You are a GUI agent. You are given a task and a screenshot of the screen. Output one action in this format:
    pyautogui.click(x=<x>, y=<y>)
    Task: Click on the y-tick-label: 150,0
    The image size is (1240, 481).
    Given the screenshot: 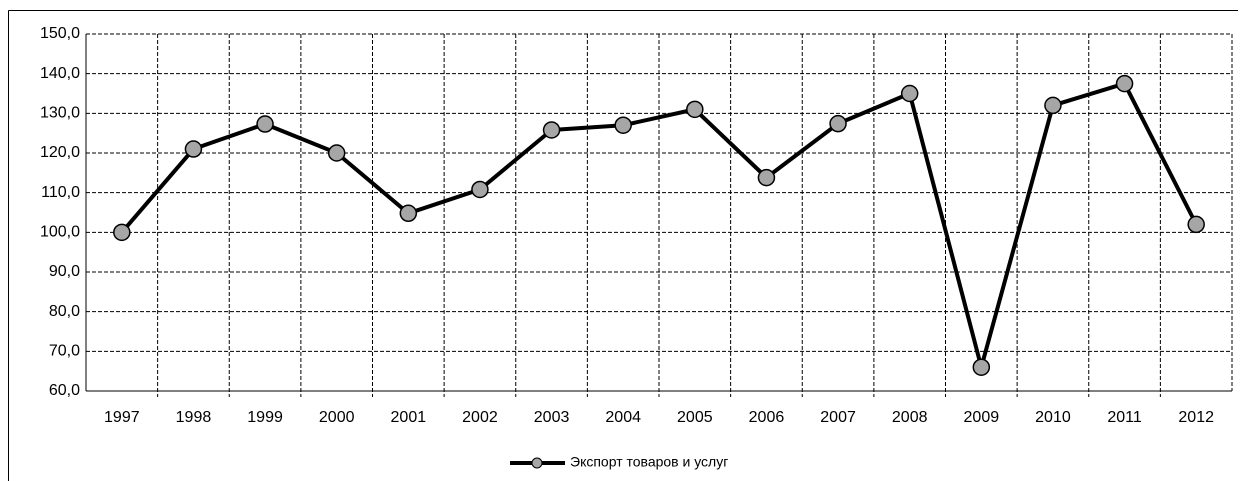 What is the action you would take?
    pyautogui.click(x=60, y=33)
    